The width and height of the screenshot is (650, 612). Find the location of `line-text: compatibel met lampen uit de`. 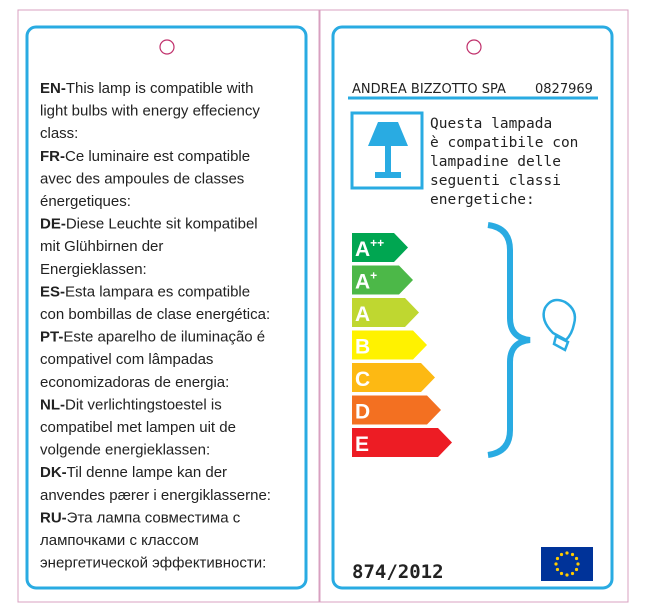

line-text: compatibel met lampen uit de is located at coordinates (138, 427).